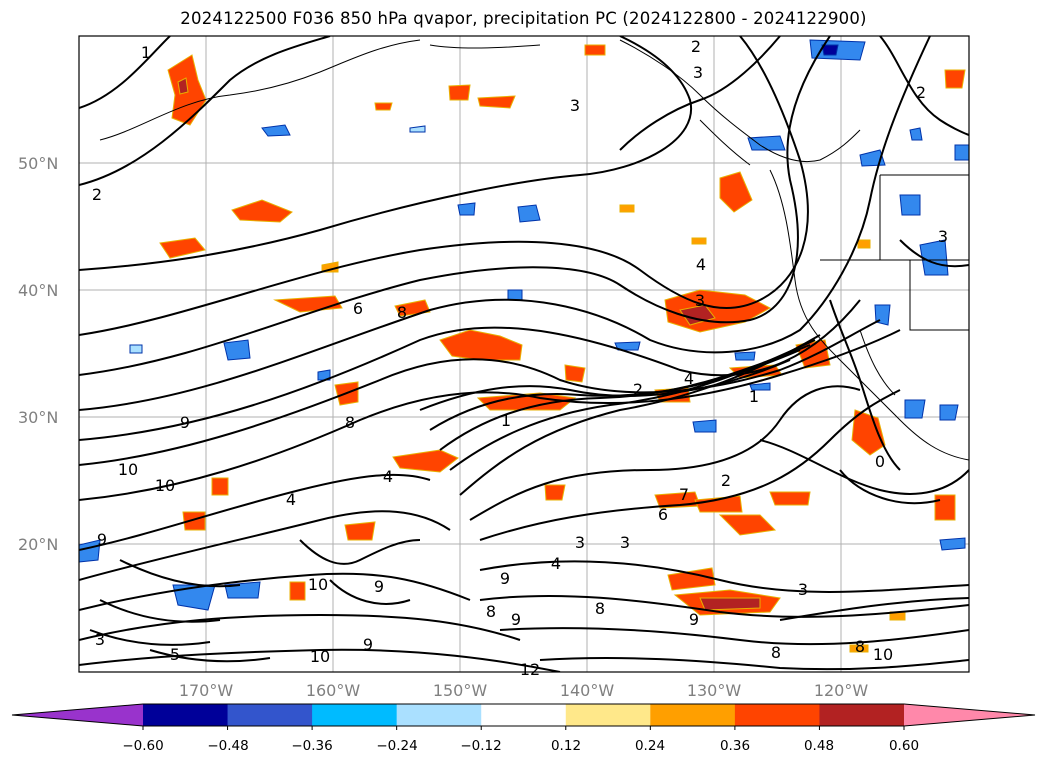 The height and width of the screenshot is (765, 1047). Describe the element at coordinates (38, 544) in the screenshot. I see `lat-label-20: 20°N` at that location.